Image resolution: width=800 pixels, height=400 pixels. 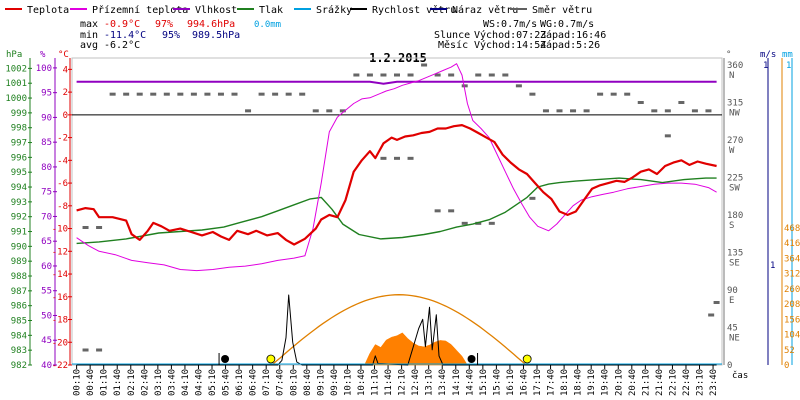 I want to click on legend-label: Tlak, so click(x=271, y=10).